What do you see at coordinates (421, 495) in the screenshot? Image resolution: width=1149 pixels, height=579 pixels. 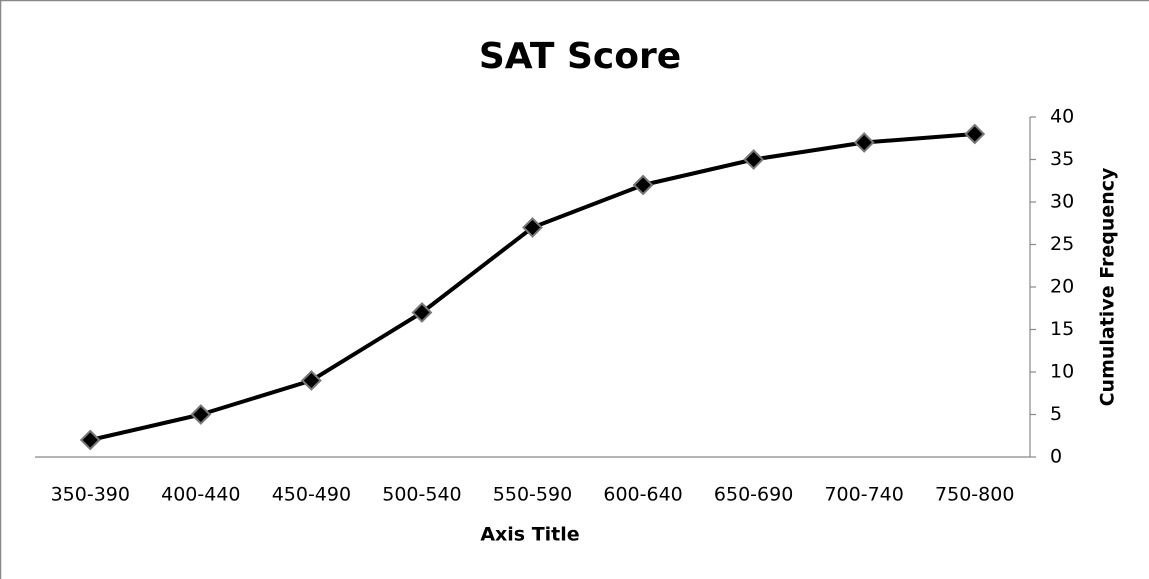 I see `x-tick-label: 500-540` at bounding box center [421, 495].